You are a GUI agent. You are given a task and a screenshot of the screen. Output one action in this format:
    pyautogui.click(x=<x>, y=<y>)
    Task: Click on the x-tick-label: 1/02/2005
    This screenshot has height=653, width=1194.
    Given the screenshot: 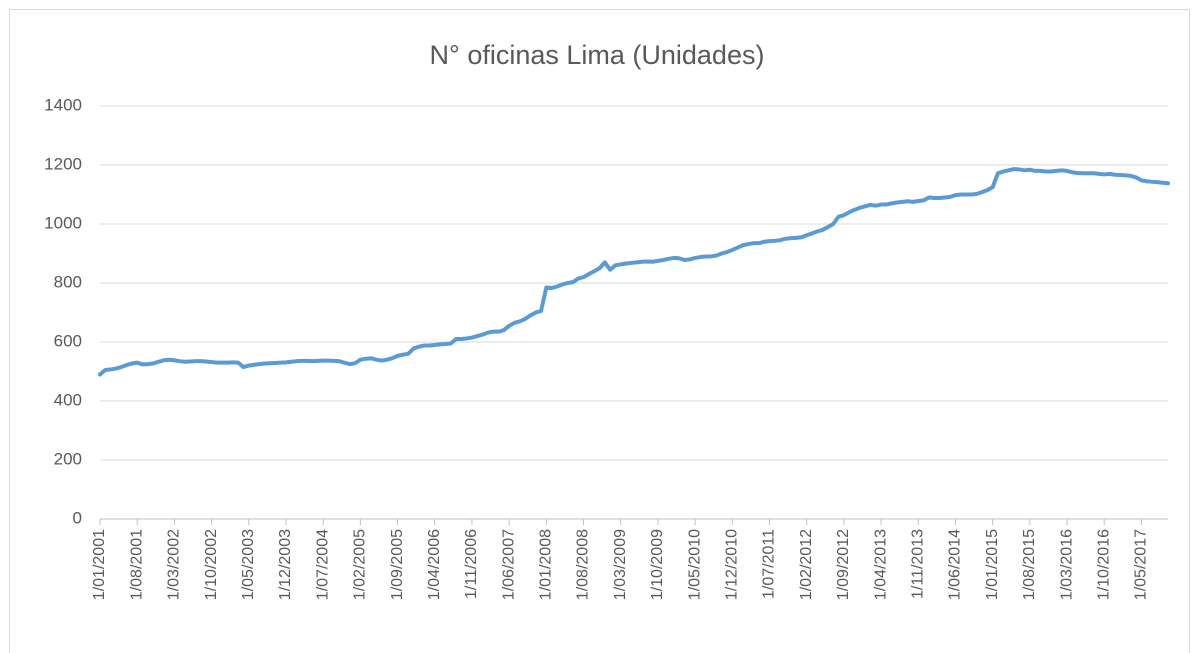 What is the action you would take?
    pyautogui.click(x=360, y=564)
    